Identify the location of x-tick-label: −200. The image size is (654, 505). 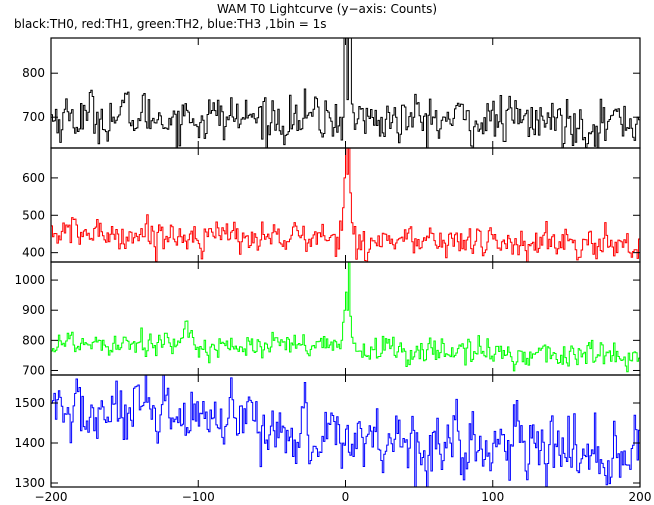
(51, 497).